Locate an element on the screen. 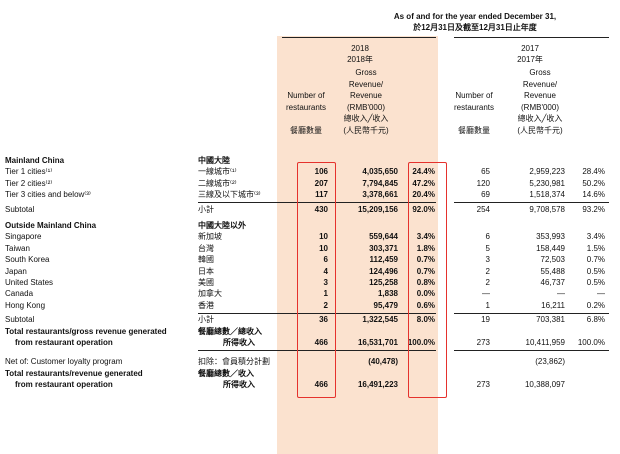 The width and height of the screenshot is (620, 454). row-label-zh: 一線城市⁽¹⁾ is located at coordinates (217, 172).